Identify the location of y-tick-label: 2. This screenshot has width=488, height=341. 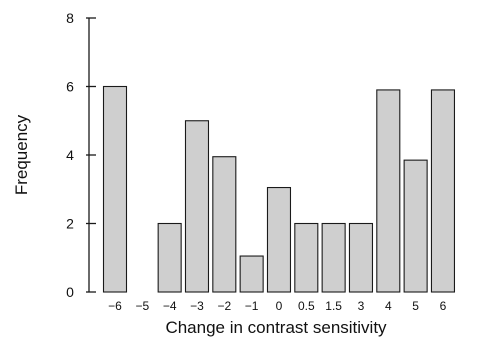
(70, 224).